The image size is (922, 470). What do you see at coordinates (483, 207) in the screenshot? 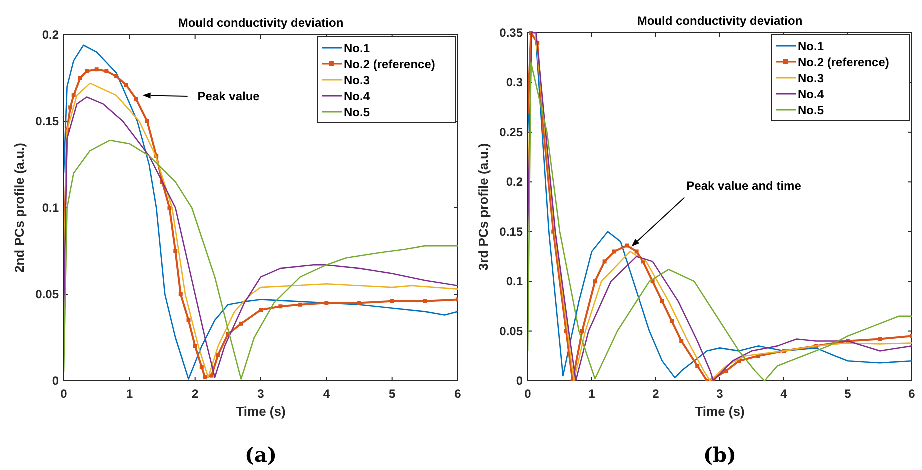
I see `y-axis-title: 3rd PCs profile (a.u.)` at bounding box center [483, 207].